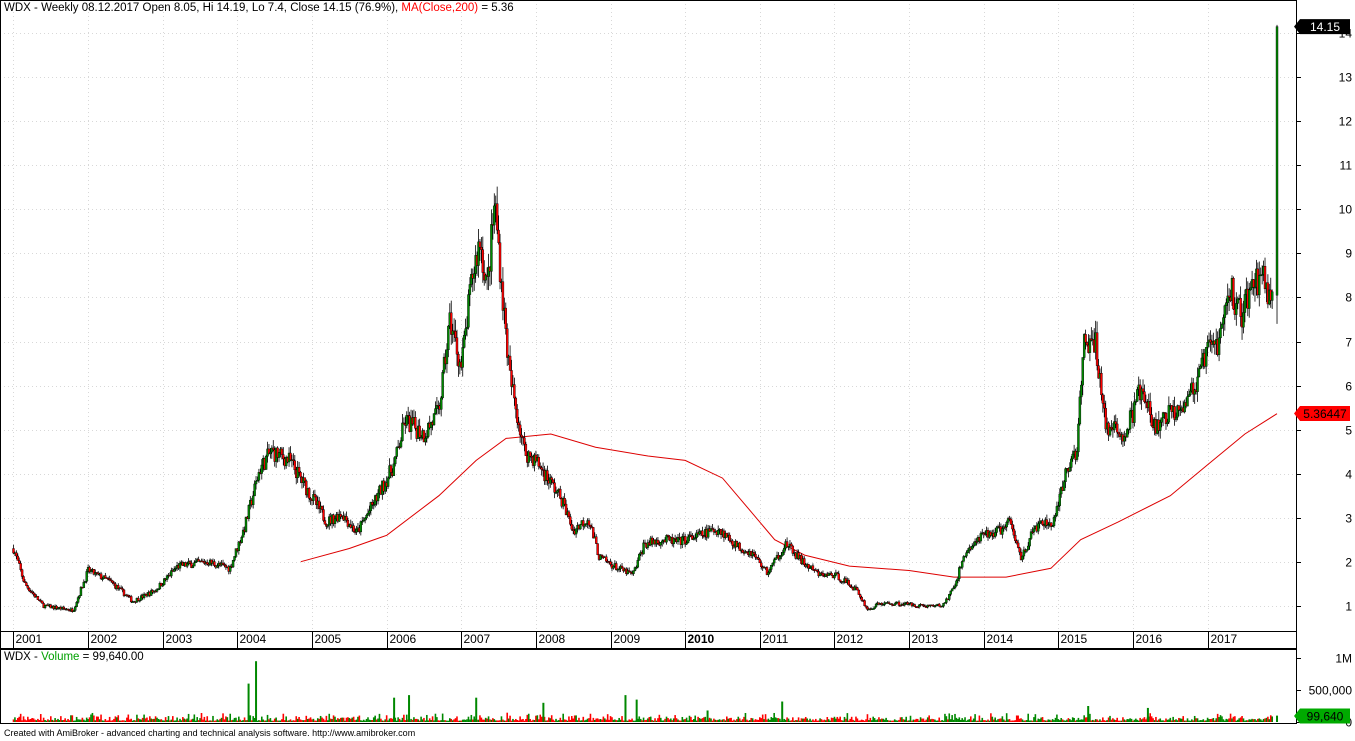  I want to click on year-tick-label: 2007, so click(477, 639).